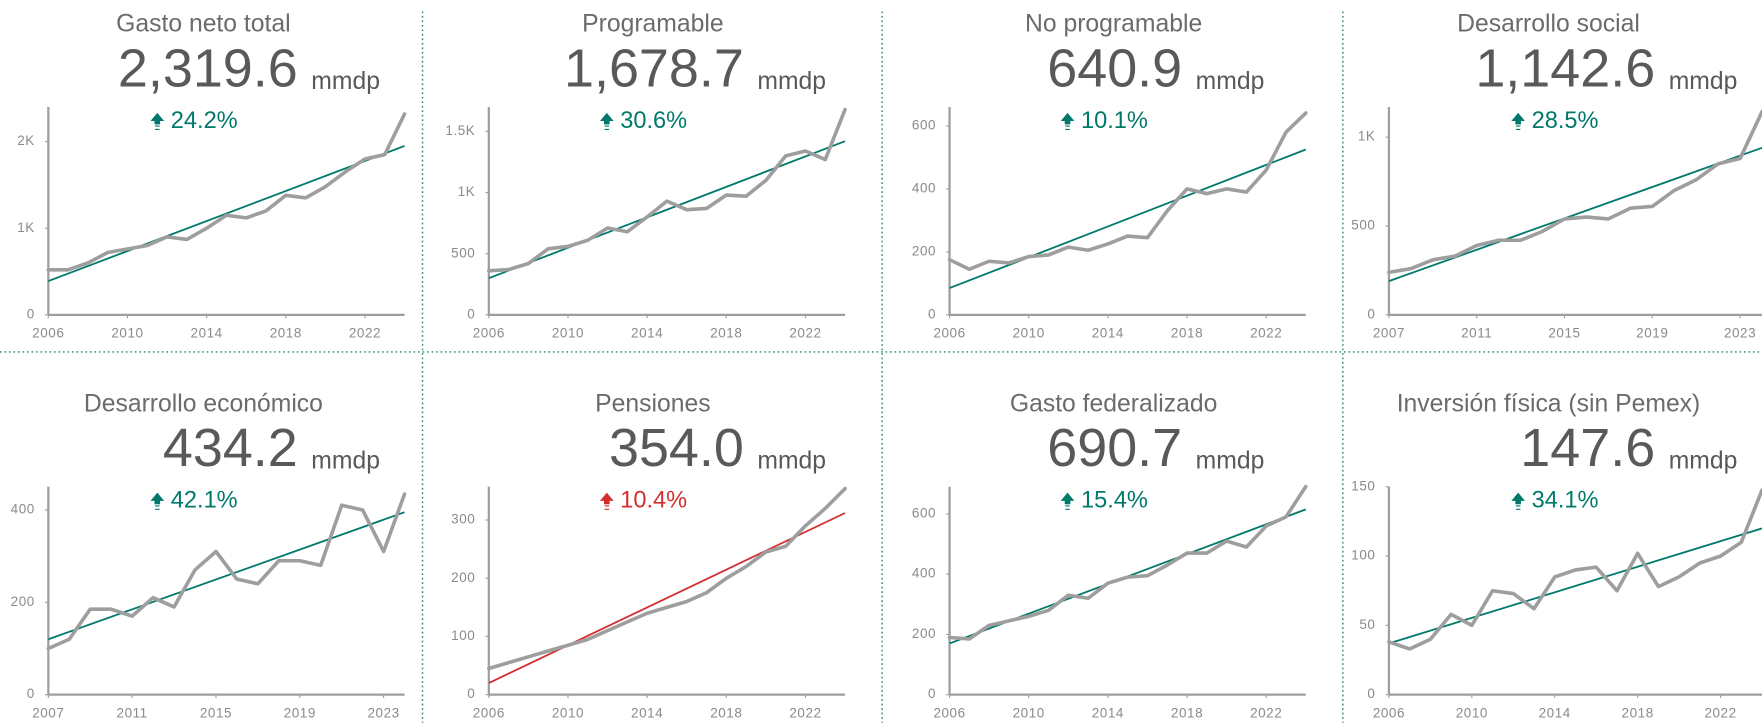 The height and width of the screenshot is (723, 1762). Describe the element at coordinates (1367, 624) in the screenshot. I see `y-tick-label: 50` at that location.